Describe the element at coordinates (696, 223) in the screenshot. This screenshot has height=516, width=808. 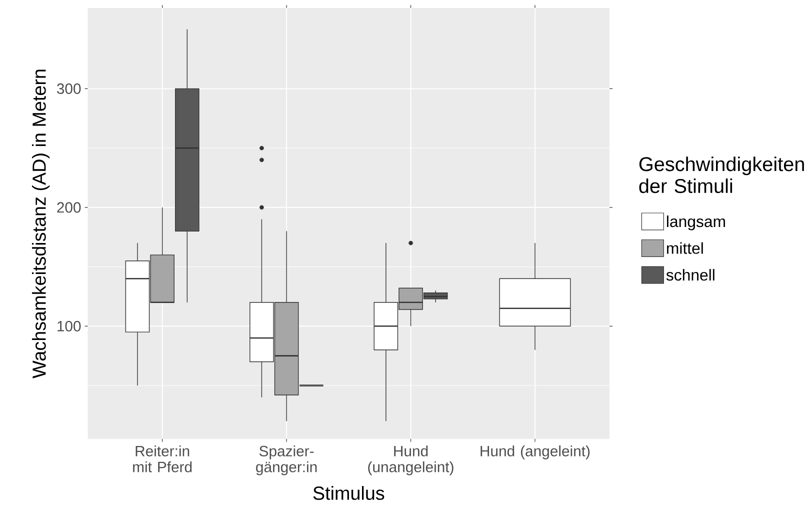
I see `legend-label: langsam` at that location.